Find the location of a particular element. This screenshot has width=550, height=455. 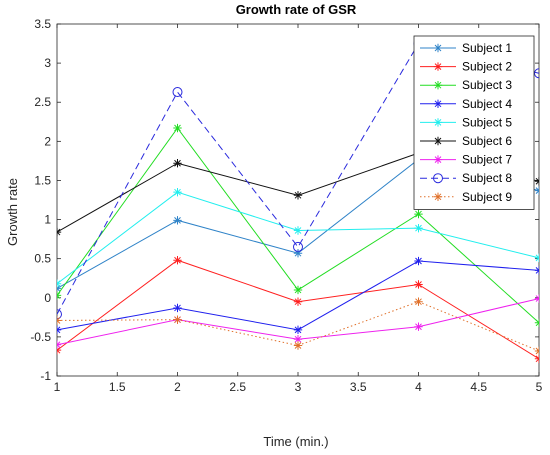

x-tick-label: 1 is located at coordinates (57, 387).